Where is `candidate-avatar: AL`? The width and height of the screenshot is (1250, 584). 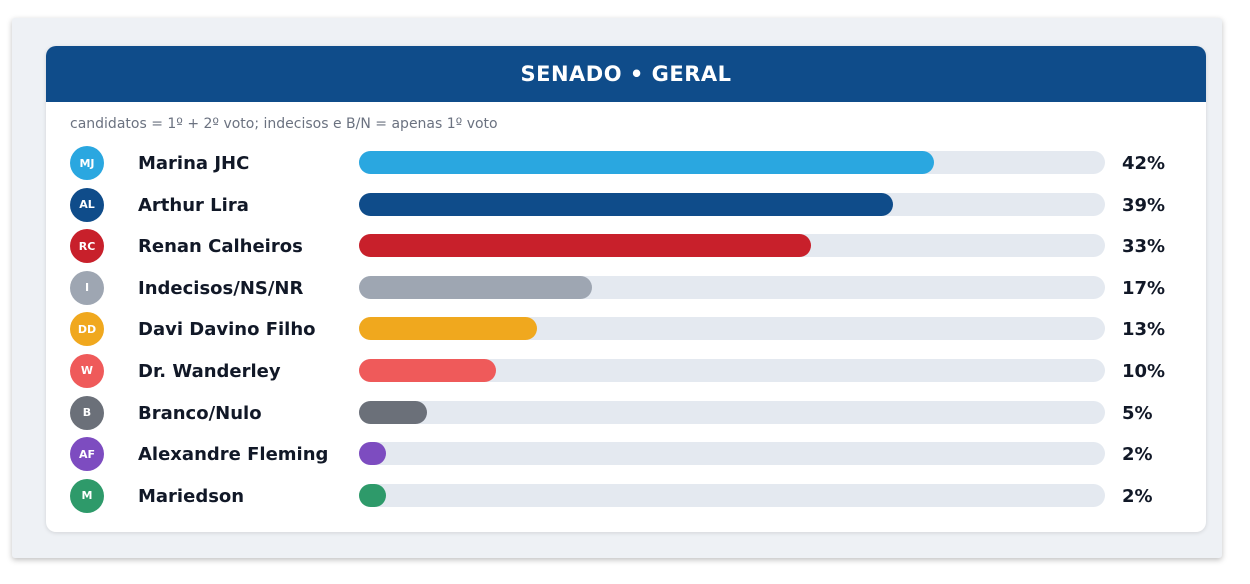
candidate-avatar: AL is located at coordinates (87, 204).